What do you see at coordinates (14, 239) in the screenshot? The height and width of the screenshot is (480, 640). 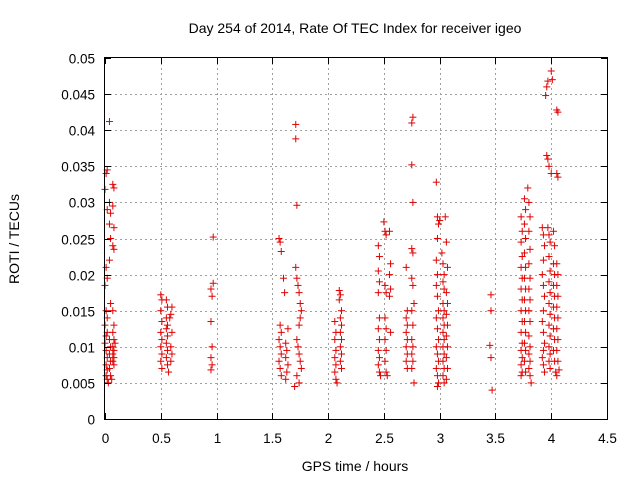 I see `y-axis-label: ROTI / TECUs` at bounding box center [14, 239].